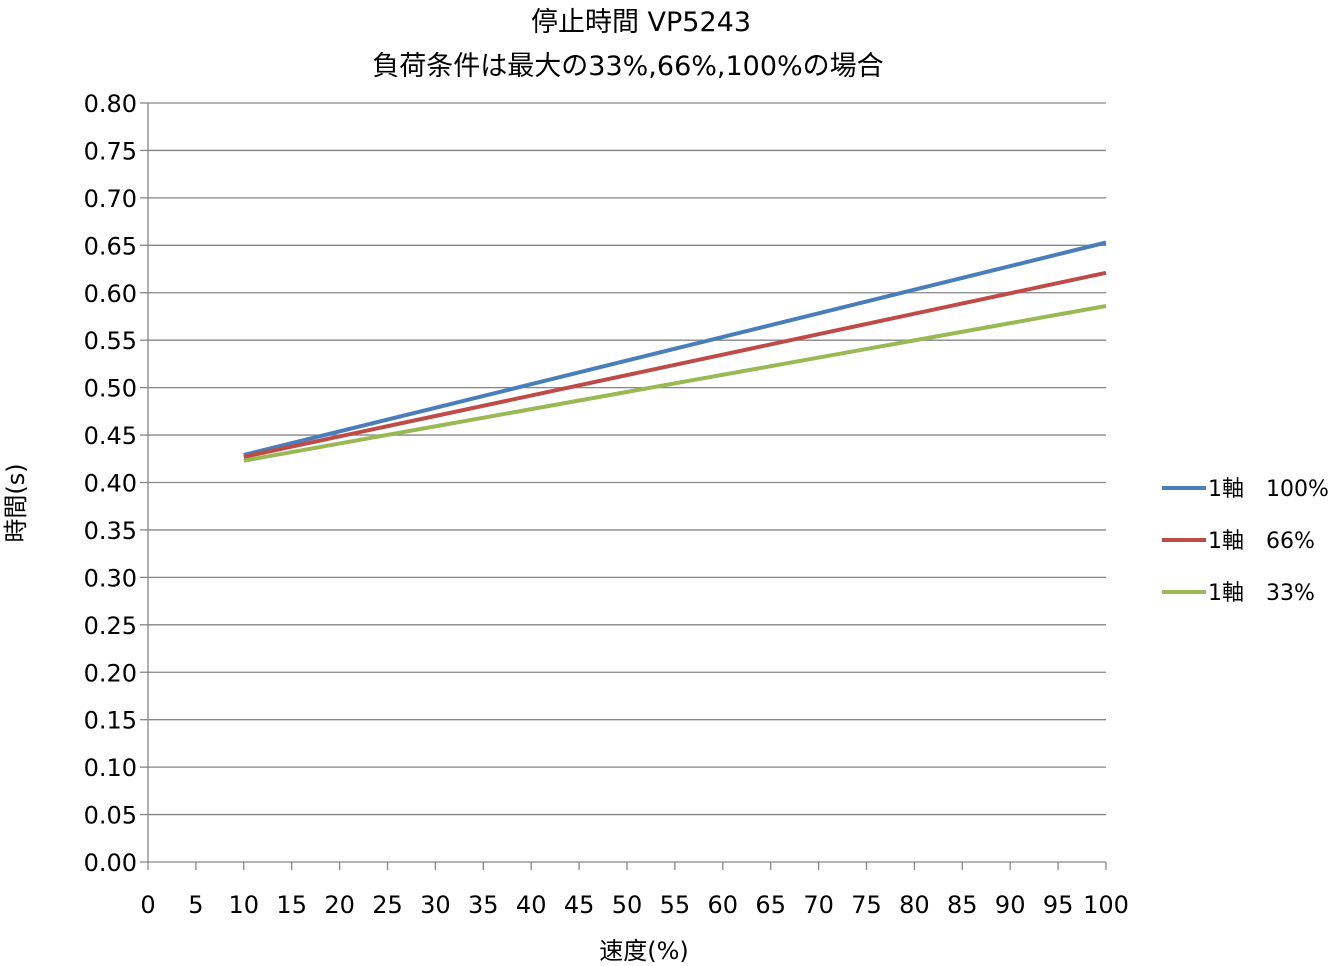 Image resolution: width=1340 pixels, height=966 pixels. What do you see at coordinates (110, 341) in the screenshot?
I see `y-tick-label: 0.55` at bounding box center [110, 341].